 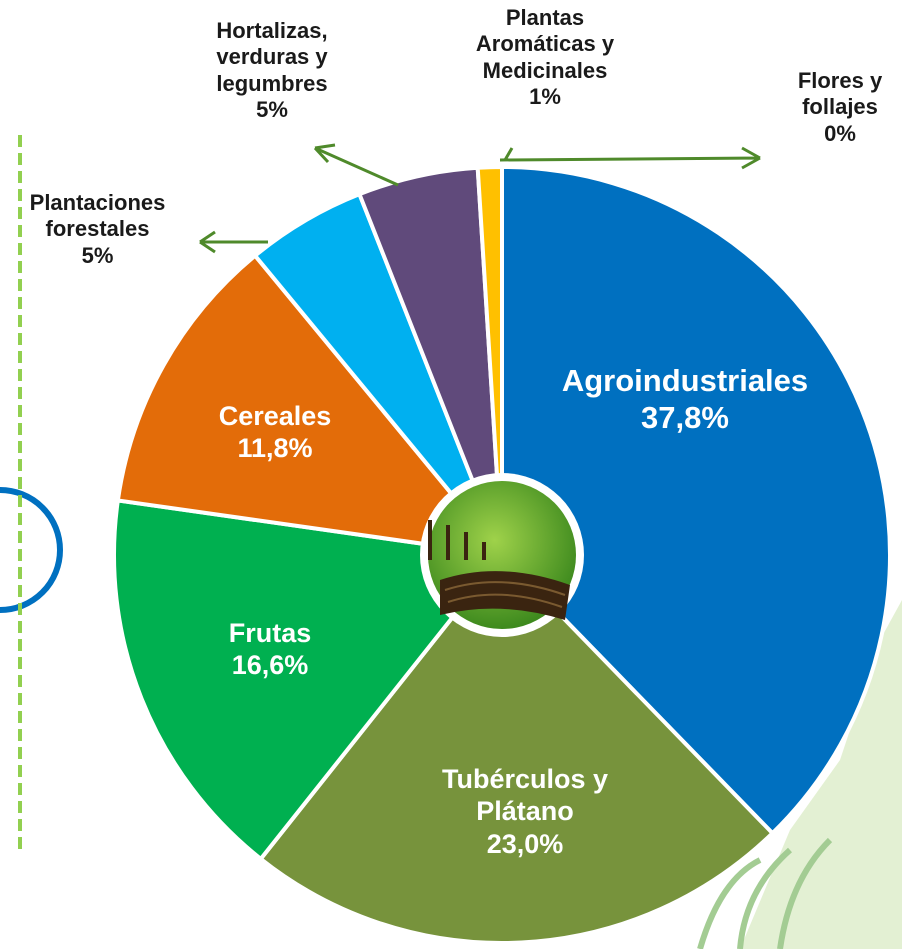 What do you see at coordinates (270, 633) in the screenshot?
I see `category-label: Frutas` at bounding box center [270, 633].